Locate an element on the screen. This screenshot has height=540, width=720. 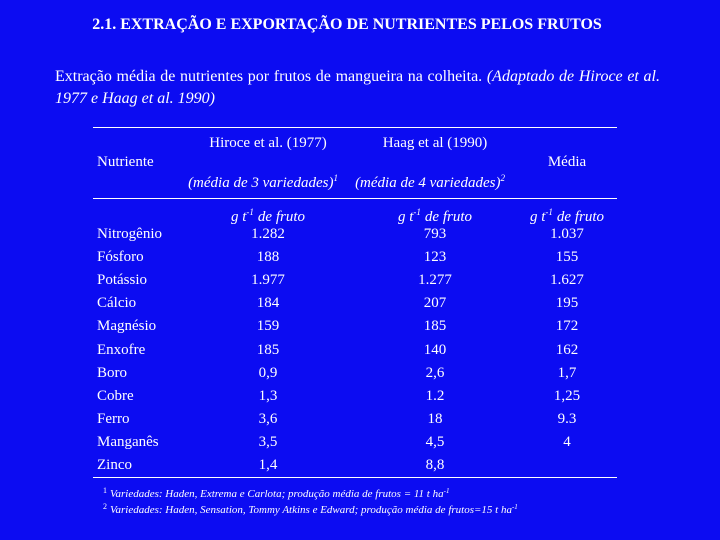
row-label: Magnésio is located at coordinates (127, 326).